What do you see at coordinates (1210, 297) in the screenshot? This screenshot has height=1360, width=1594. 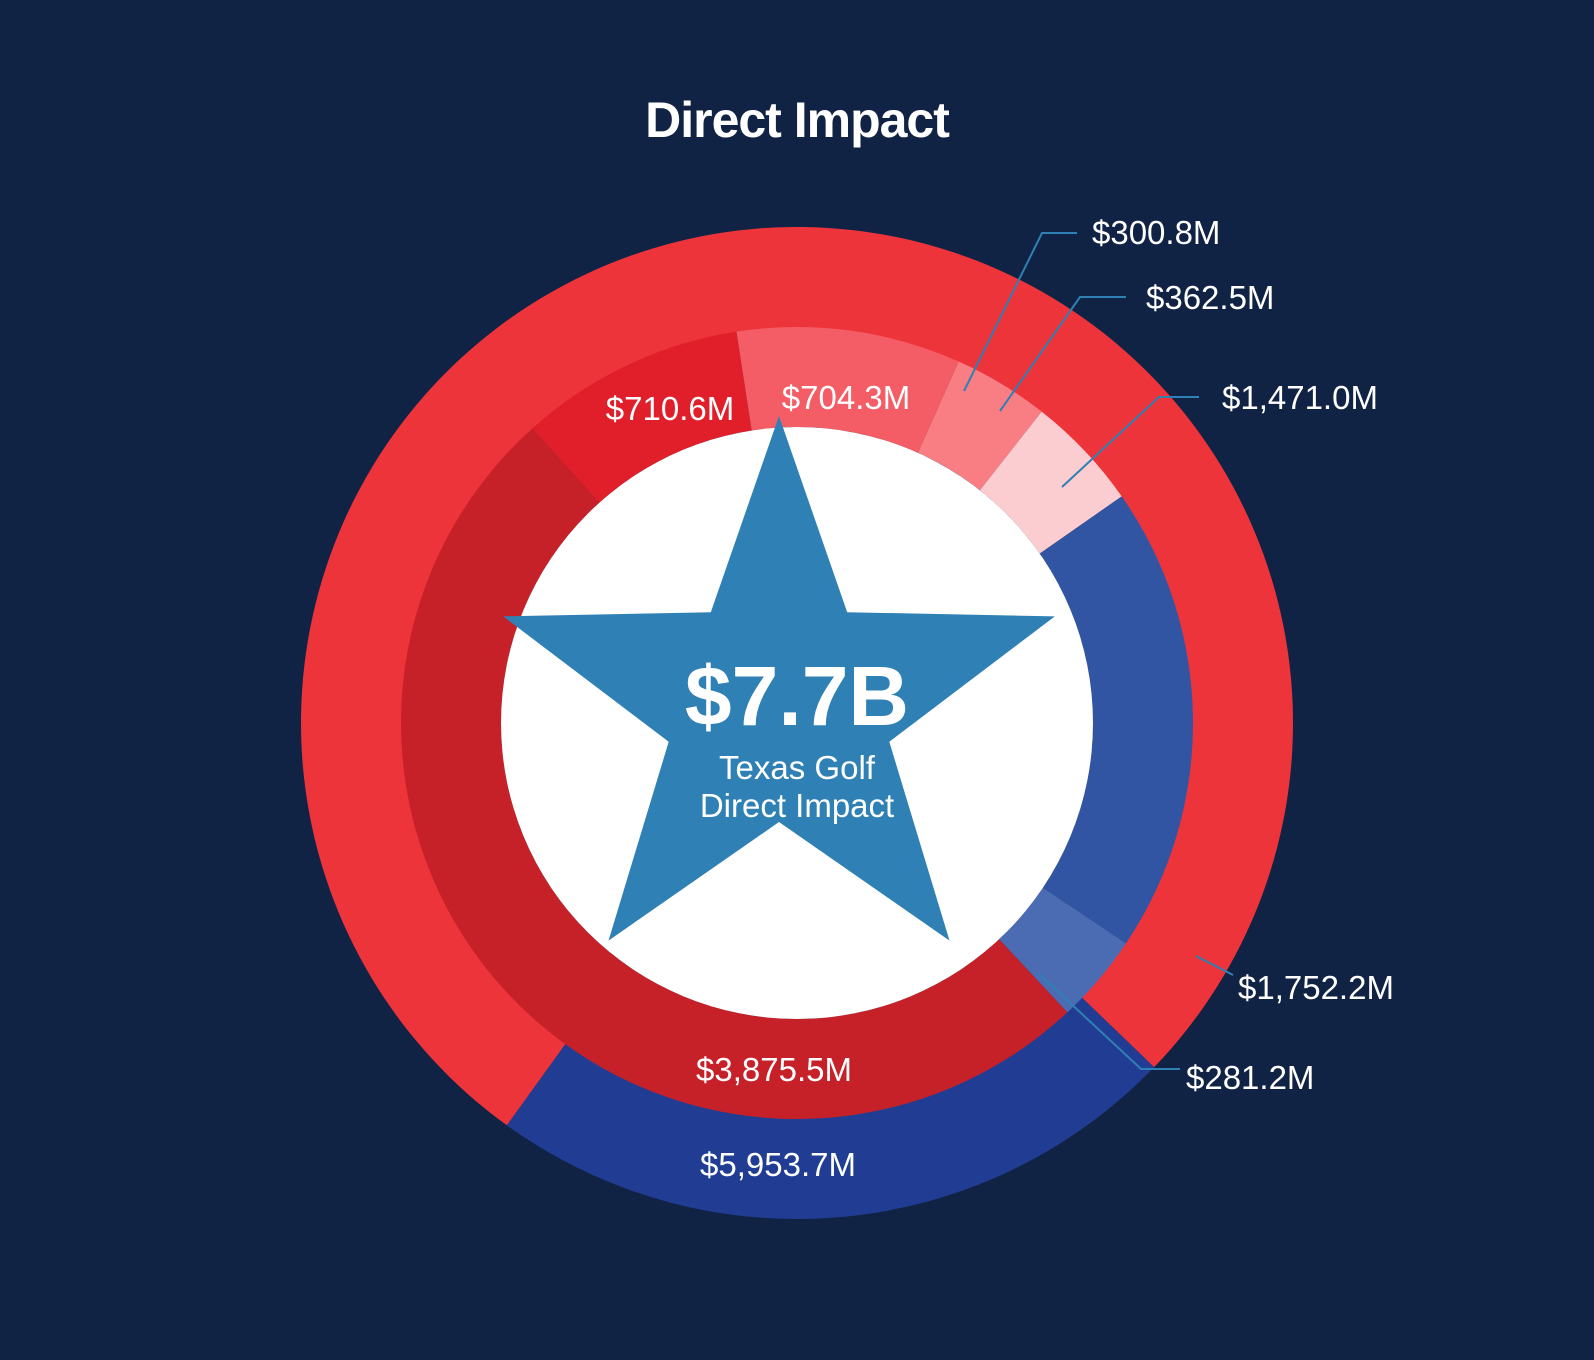 I see `segment-value-label: $362.5M` at bounding box center [1210, 297].